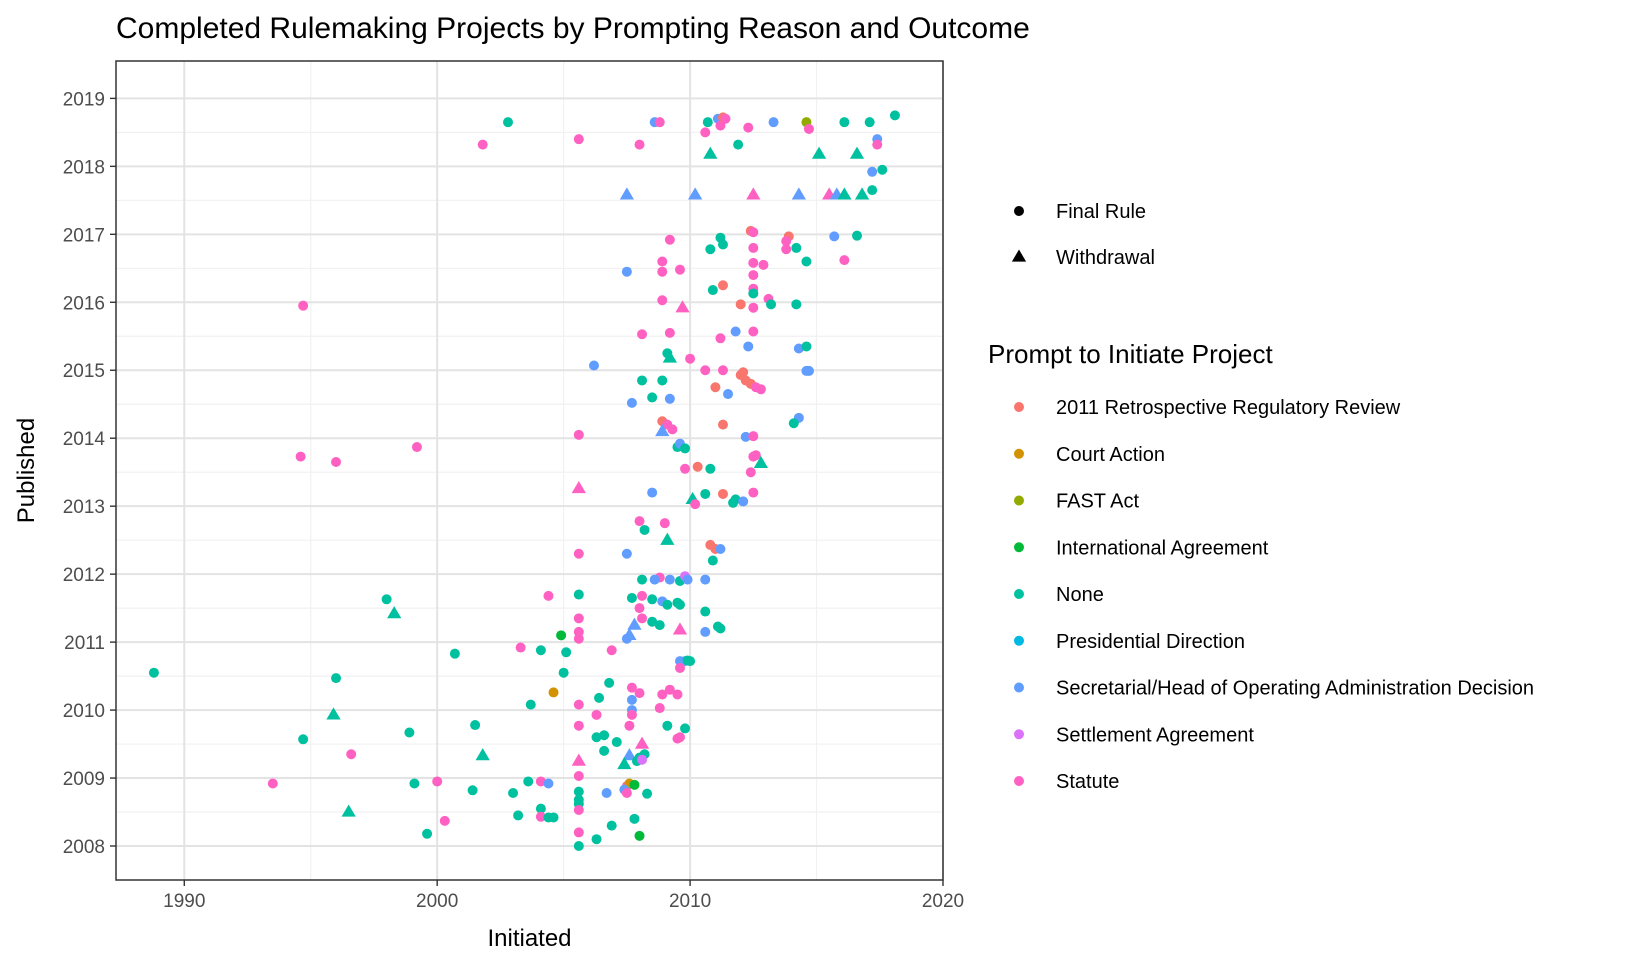  Describe the element at coordinates (1150, 642) in the screenshot. I see `legend-label: Presidential Direction` at that location.